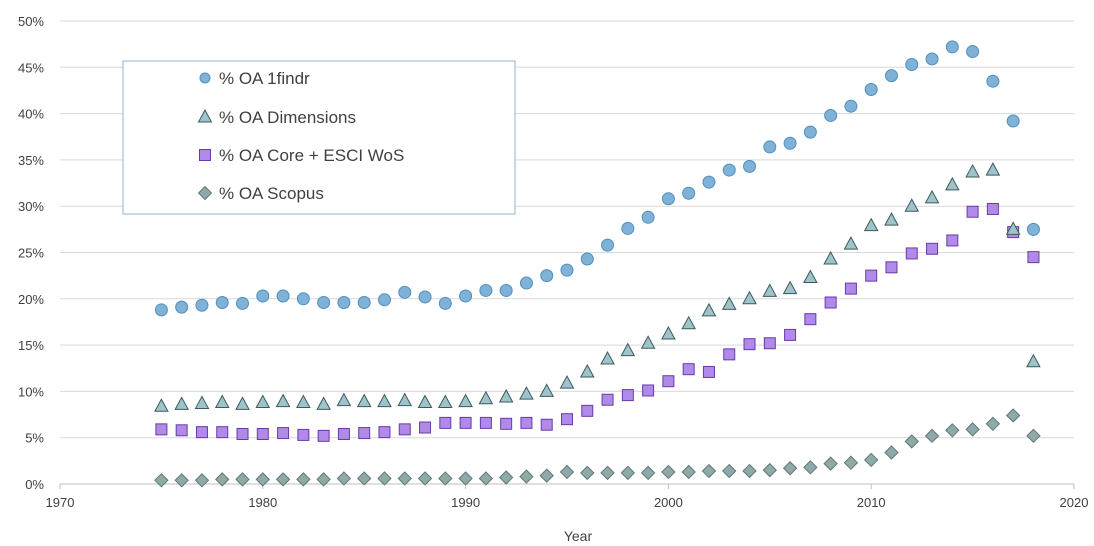 This screenshot has height=546, width=1094. I want to click on y-tick-label: 20%, so click(31, 299).